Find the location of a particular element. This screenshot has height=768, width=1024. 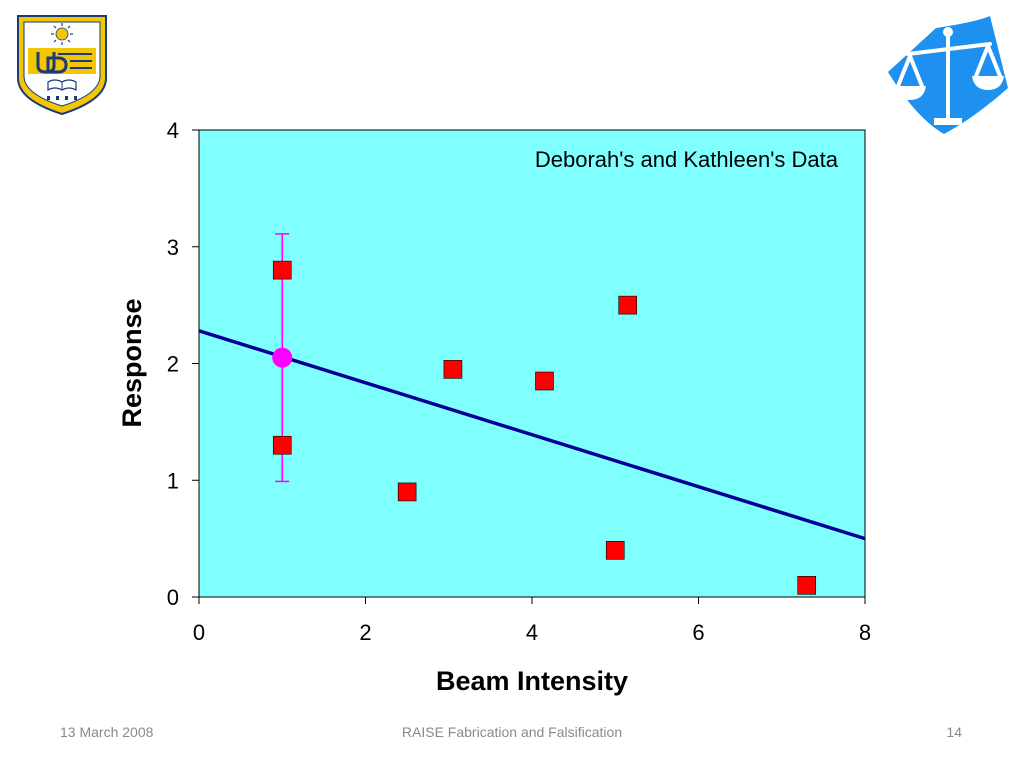

x-axis-label: Beam Intensity is located at coordinates (532, 681).